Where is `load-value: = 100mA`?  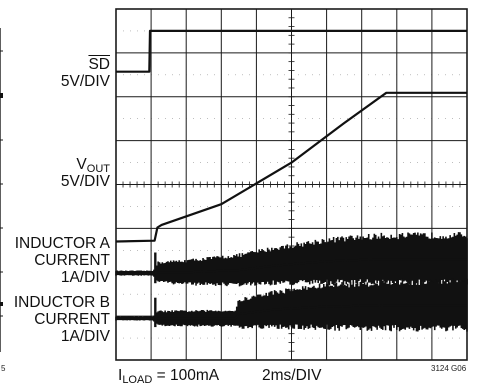
load-value: = 100mA is located at coordinates (188, 375).